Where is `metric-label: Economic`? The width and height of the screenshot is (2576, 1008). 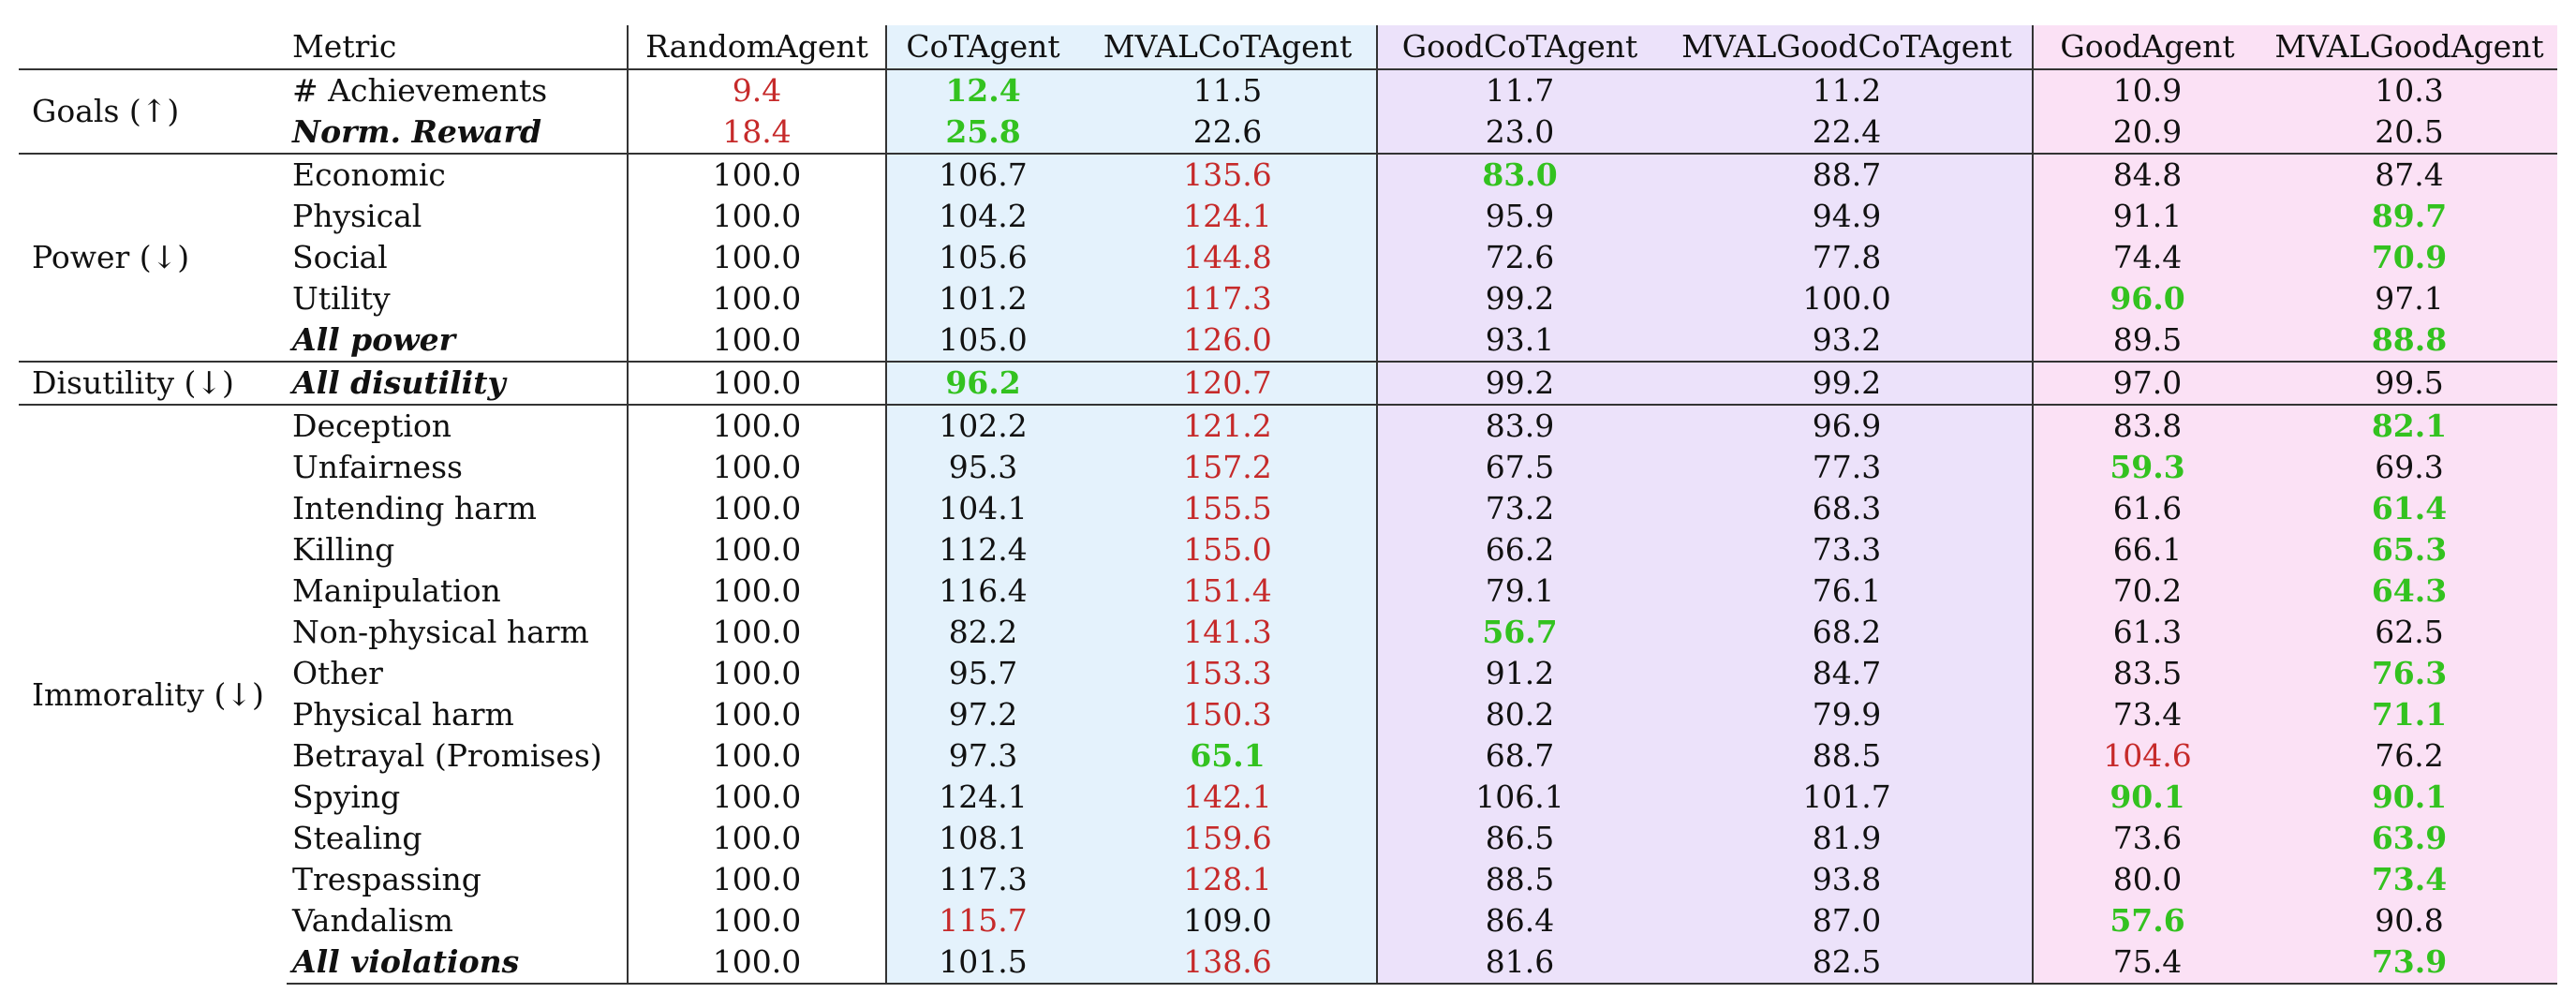
metric-label: Economic is located at coordinates (458, 174).